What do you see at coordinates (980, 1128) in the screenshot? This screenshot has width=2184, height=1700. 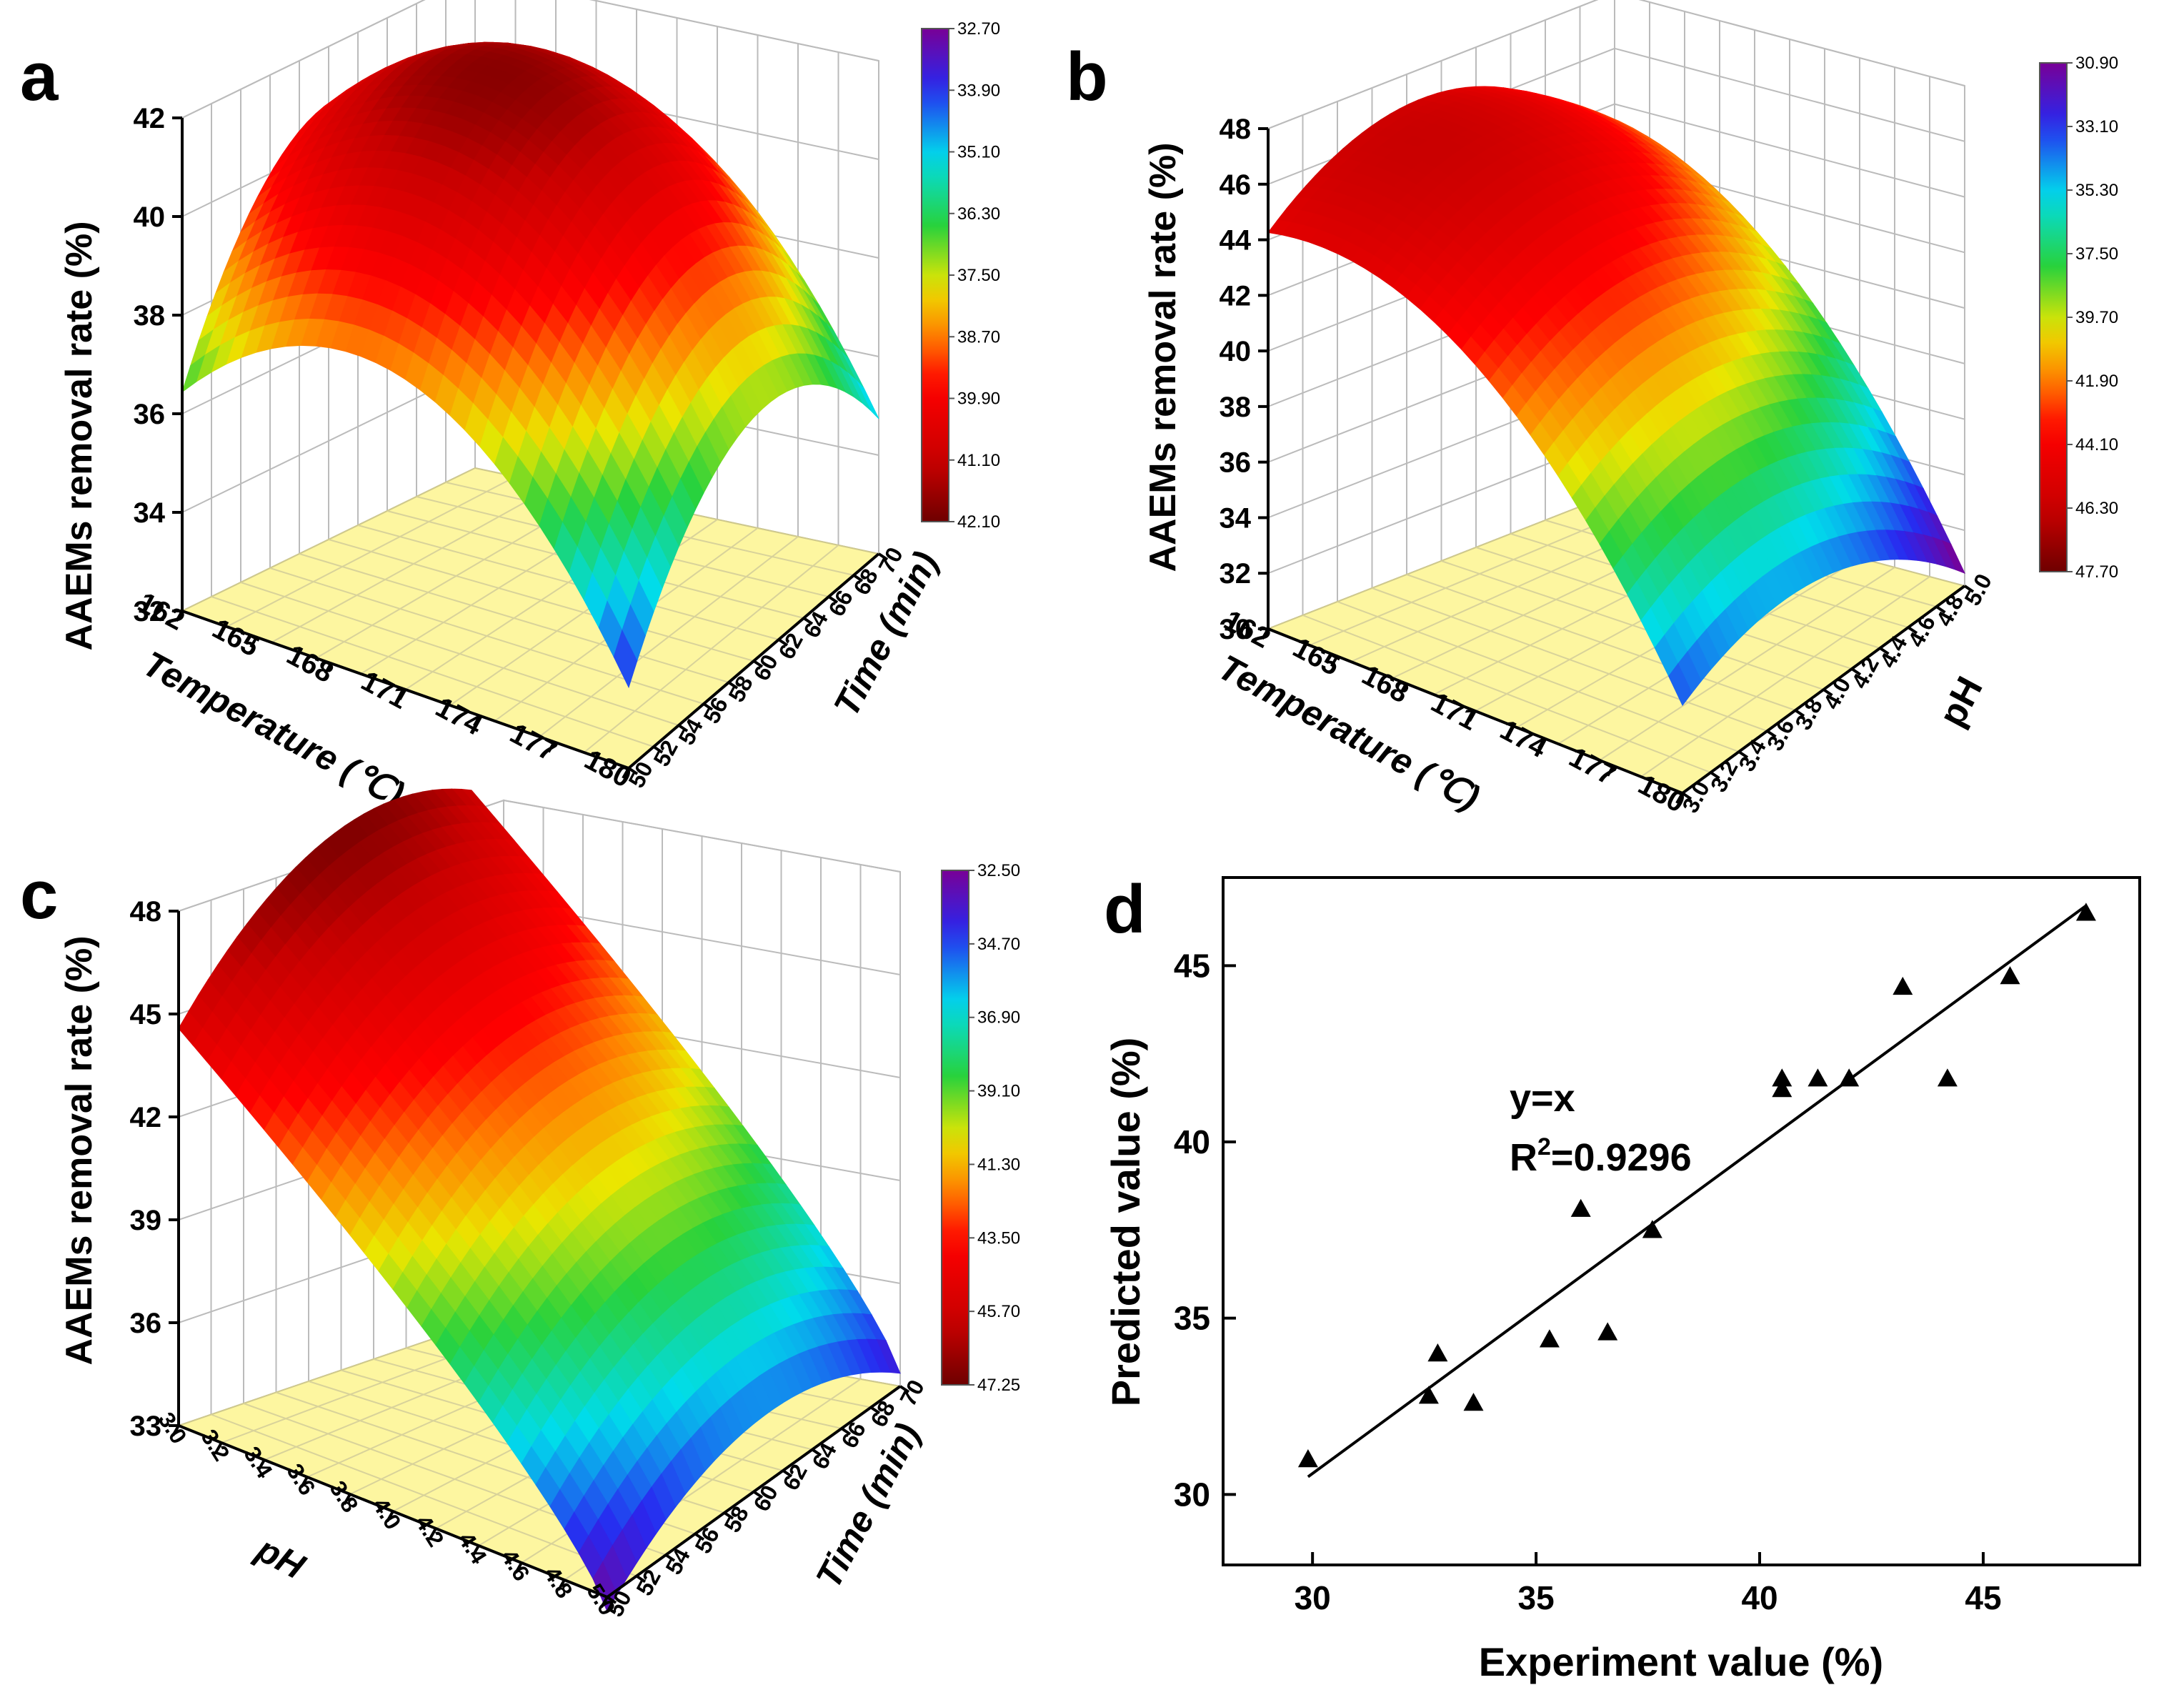 I see `panel-c-colorbar: 32.50 34.70 36.90 39.10 41.30 43.50 45.70 47.25` at bounding box center [980, 1128].